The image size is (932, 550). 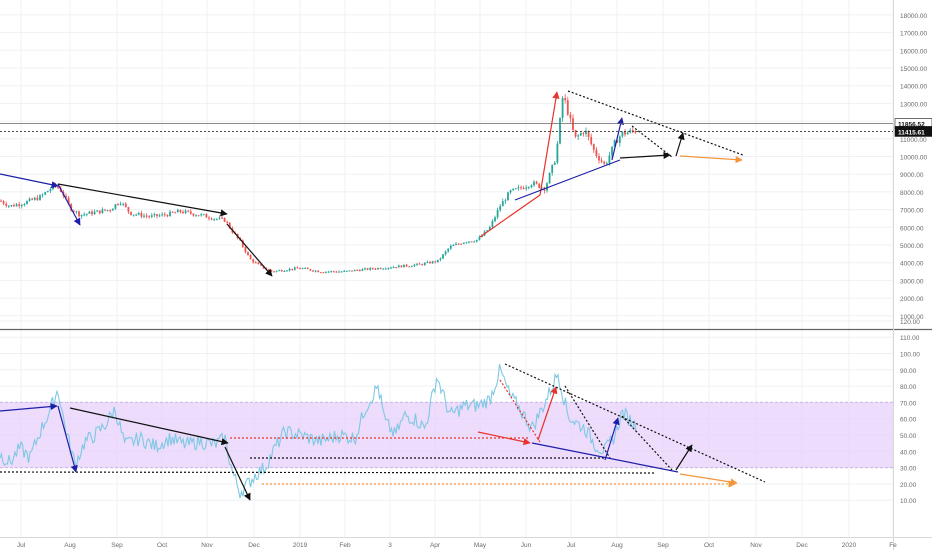 What do you see at coordinates (300, 545) in the screenshot?
I see `time-tick-label: 2019` at bounding box center [300, 545].